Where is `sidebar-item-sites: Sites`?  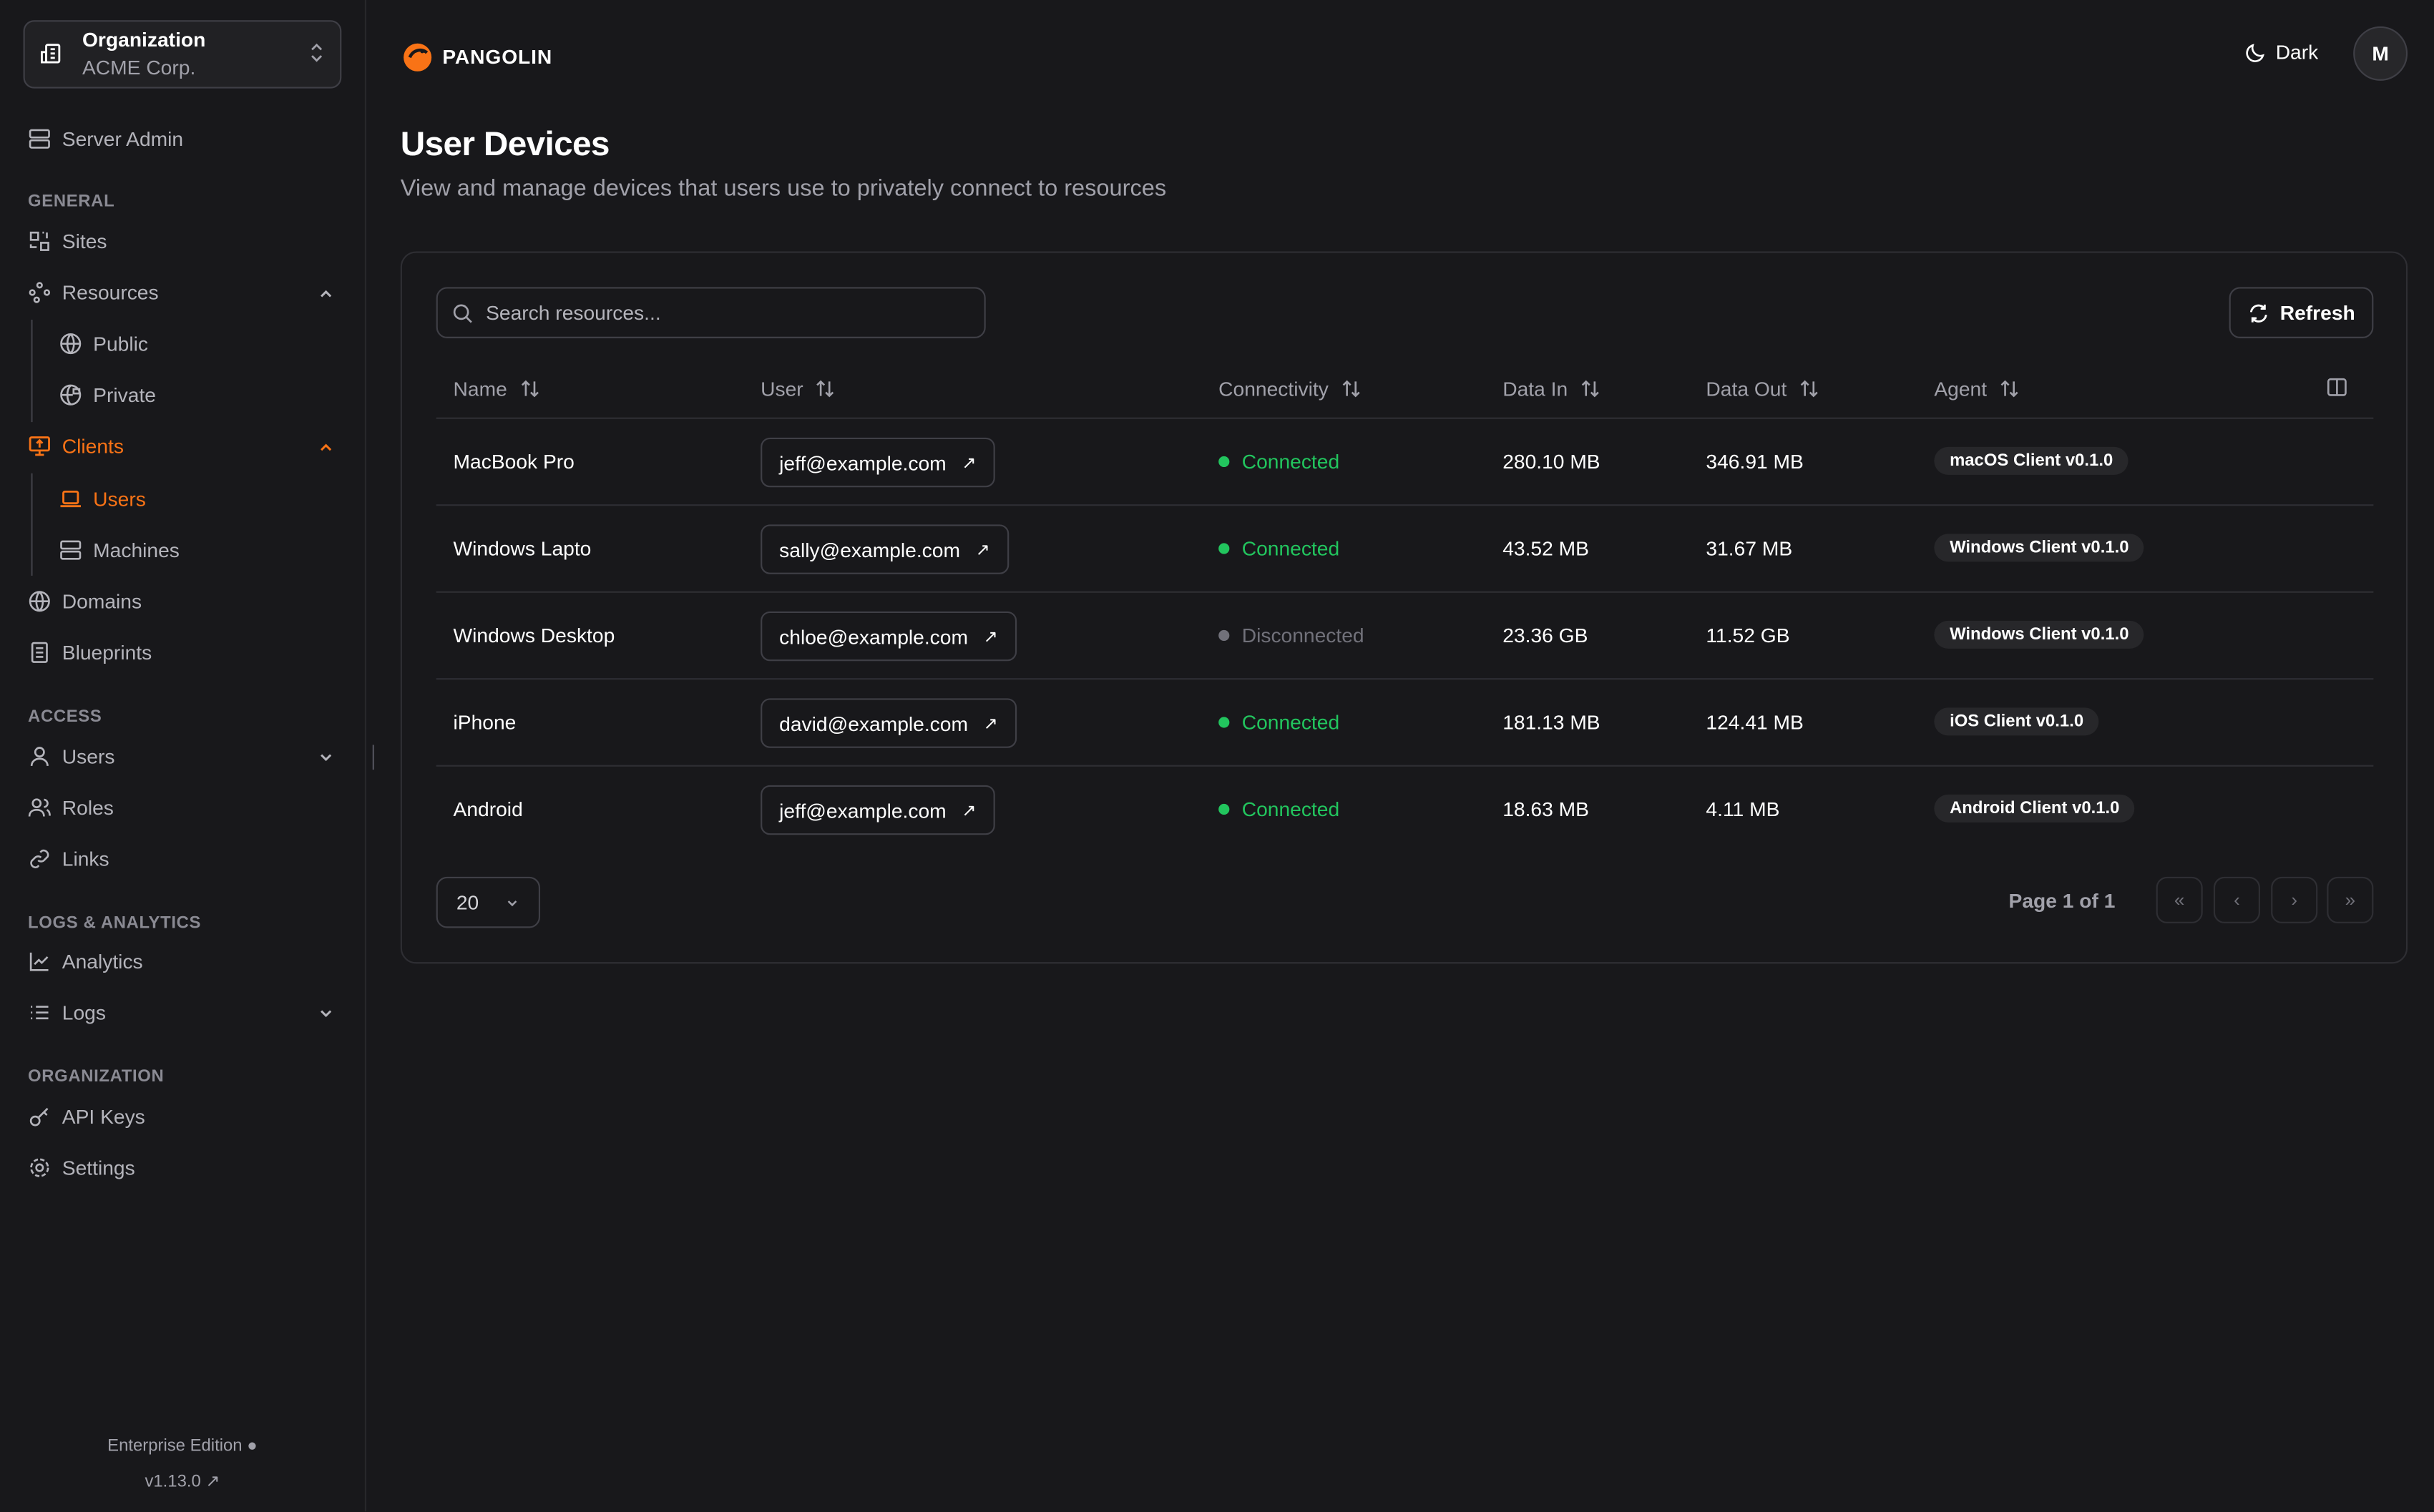 sidebar-item-sites: Sites is located at coordinates (182, 241).